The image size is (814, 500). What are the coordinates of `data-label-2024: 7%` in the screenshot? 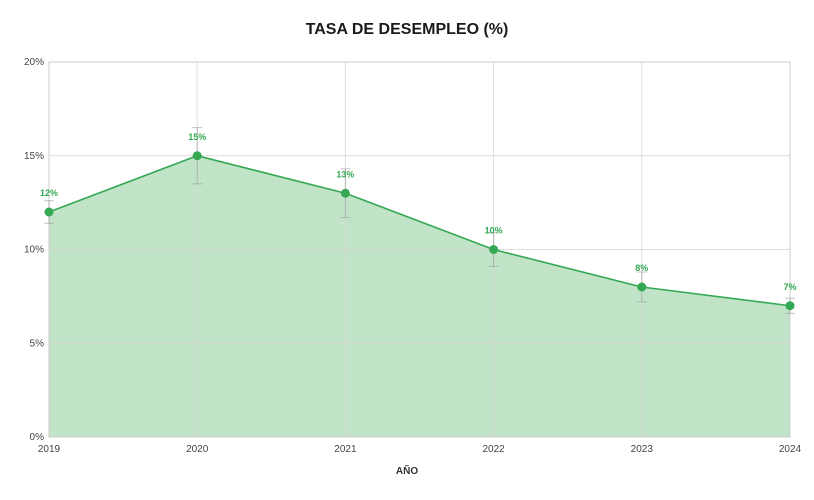 It's located at (789, 287).